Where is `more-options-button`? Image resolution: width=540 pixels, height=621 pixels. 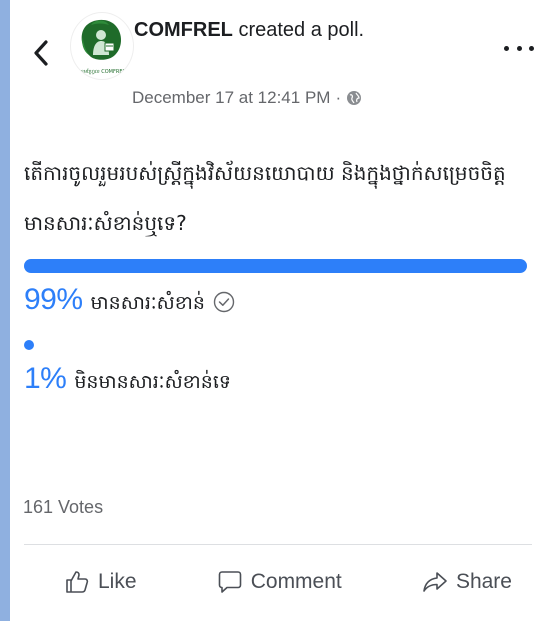 more-options-button is located at coordinates (519, 48).